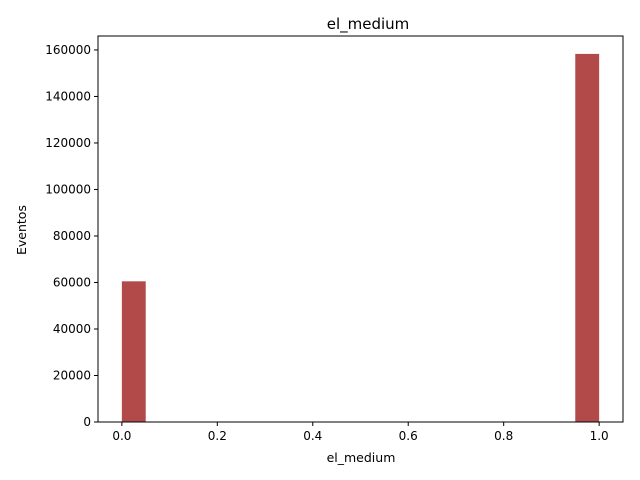 This screenshot has height=480, width=640. What do you see at coordinates (72, 329) in the screenshot?
I see `y-tick-label: 40000` at bounding box center [72, 329].